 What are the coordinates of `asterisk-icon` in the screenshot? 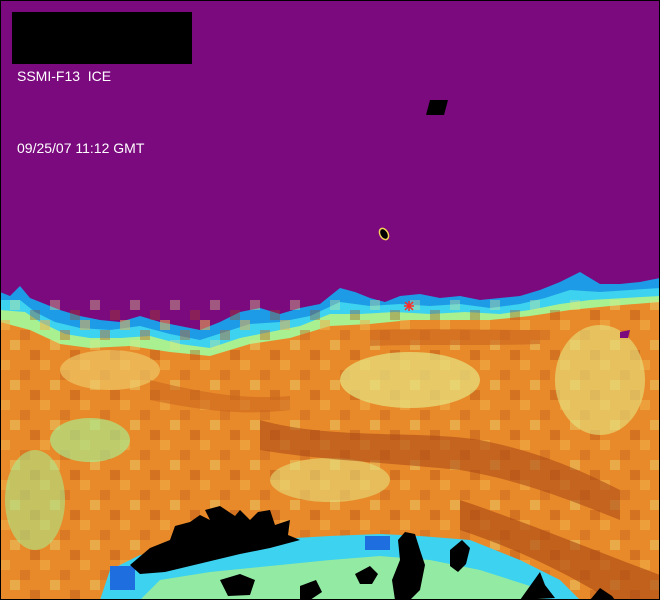 It's located at (409, 306).